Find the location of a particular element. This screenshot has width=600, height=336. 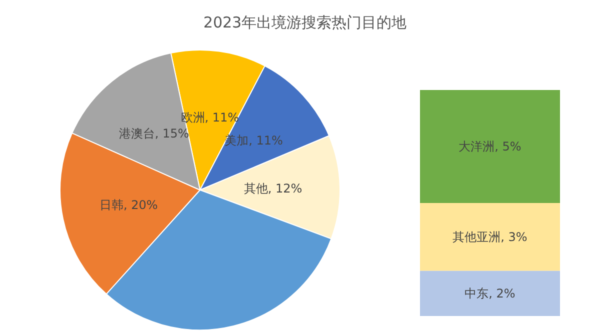

slice-label: 美加 is located at coordinates (236, 141).